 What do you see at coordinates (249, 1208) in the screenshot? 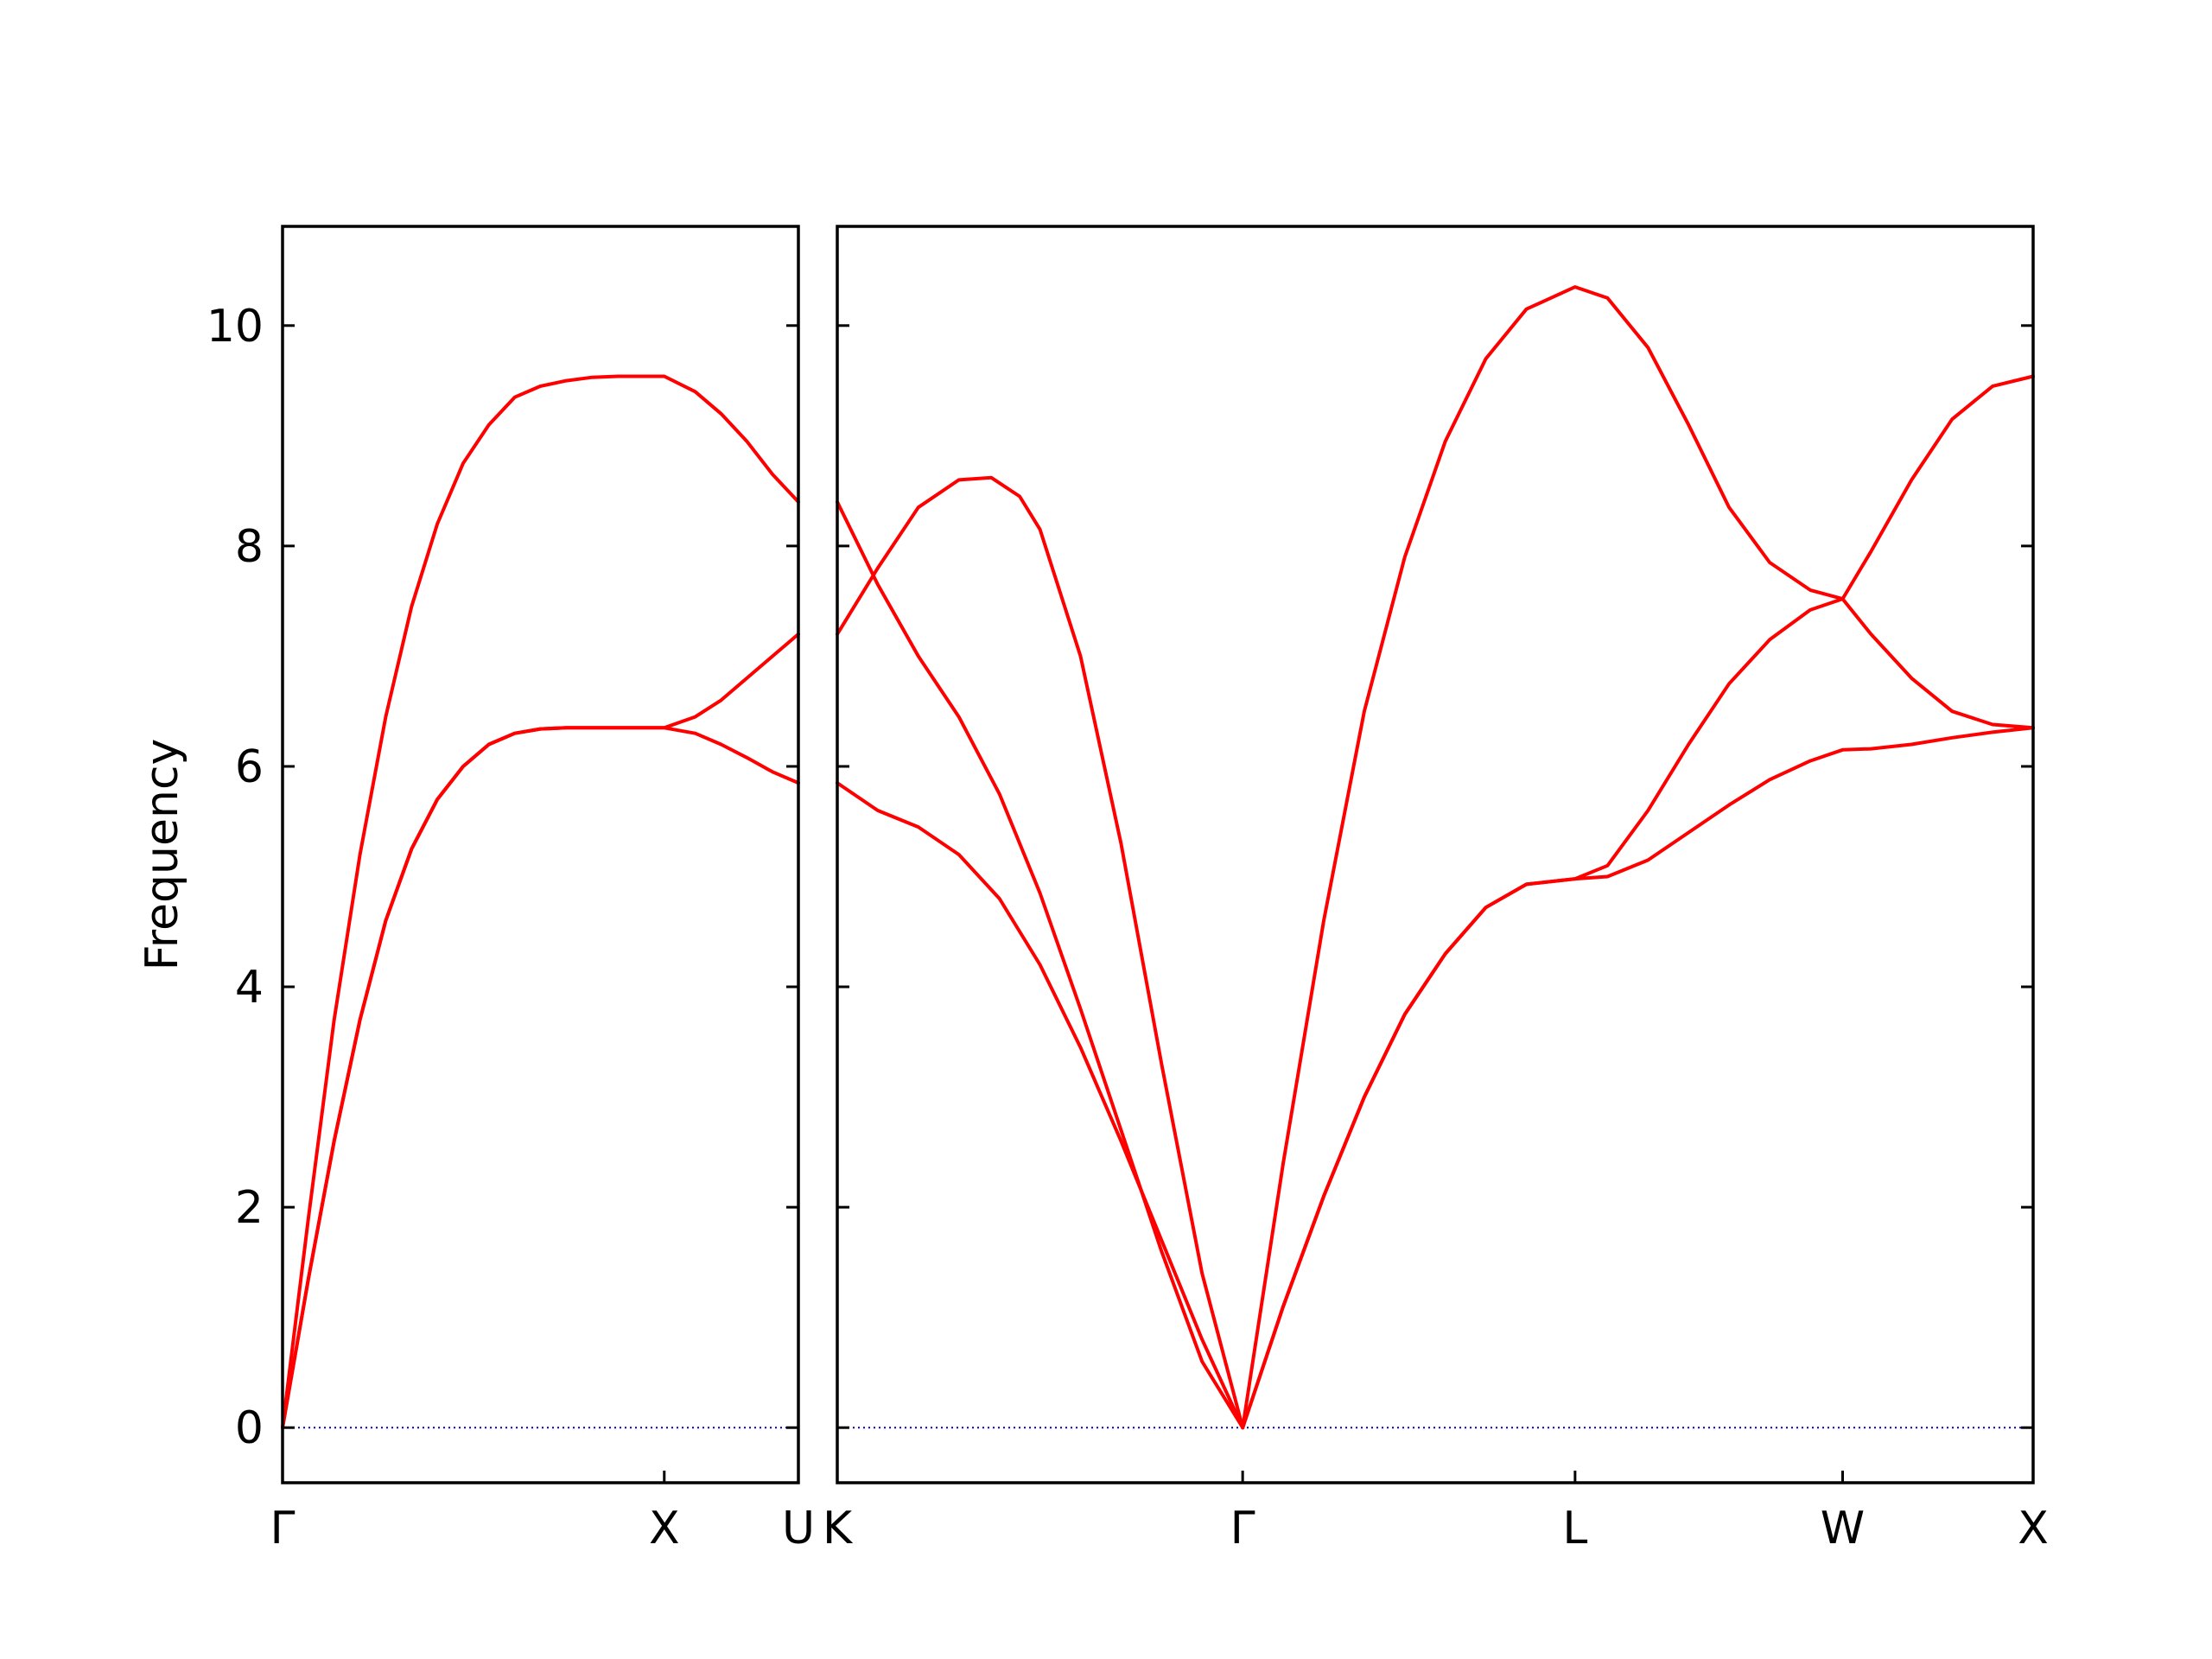
I see `y-tick-label: 2` at bounding box center [249, 1208].